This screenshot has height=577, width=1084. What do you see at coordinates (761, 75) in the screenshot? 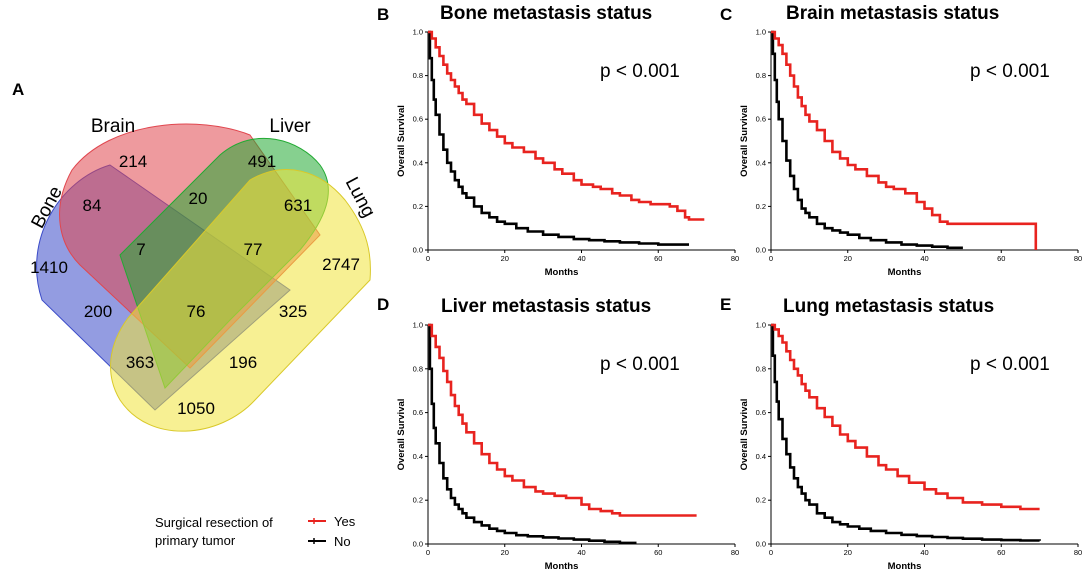
I see `y-tick-label-c: 0.8` at bounding box center [761, 75].